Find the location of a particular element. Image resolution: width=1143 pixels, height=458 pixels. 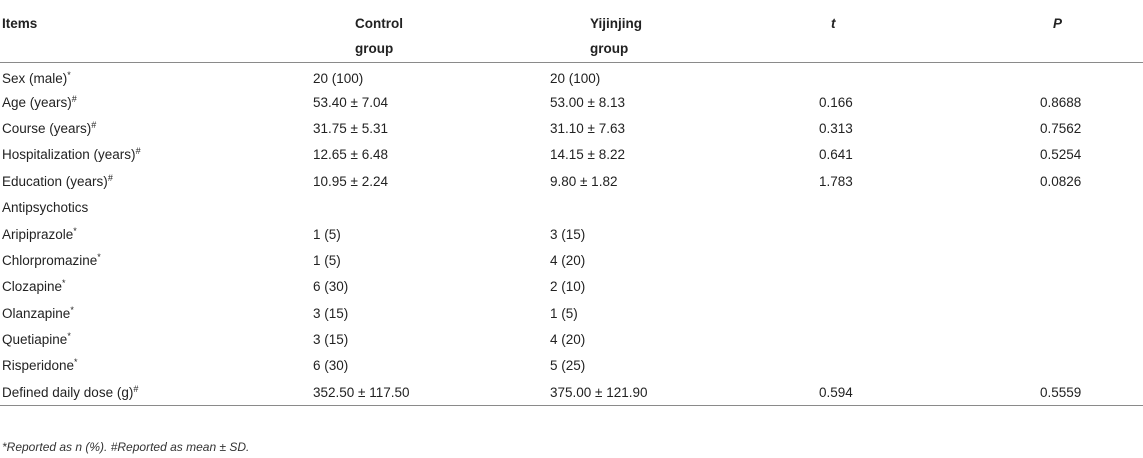

yijinjing-value: 31.10 ± 7.63 is located at coordinates (587, 128).